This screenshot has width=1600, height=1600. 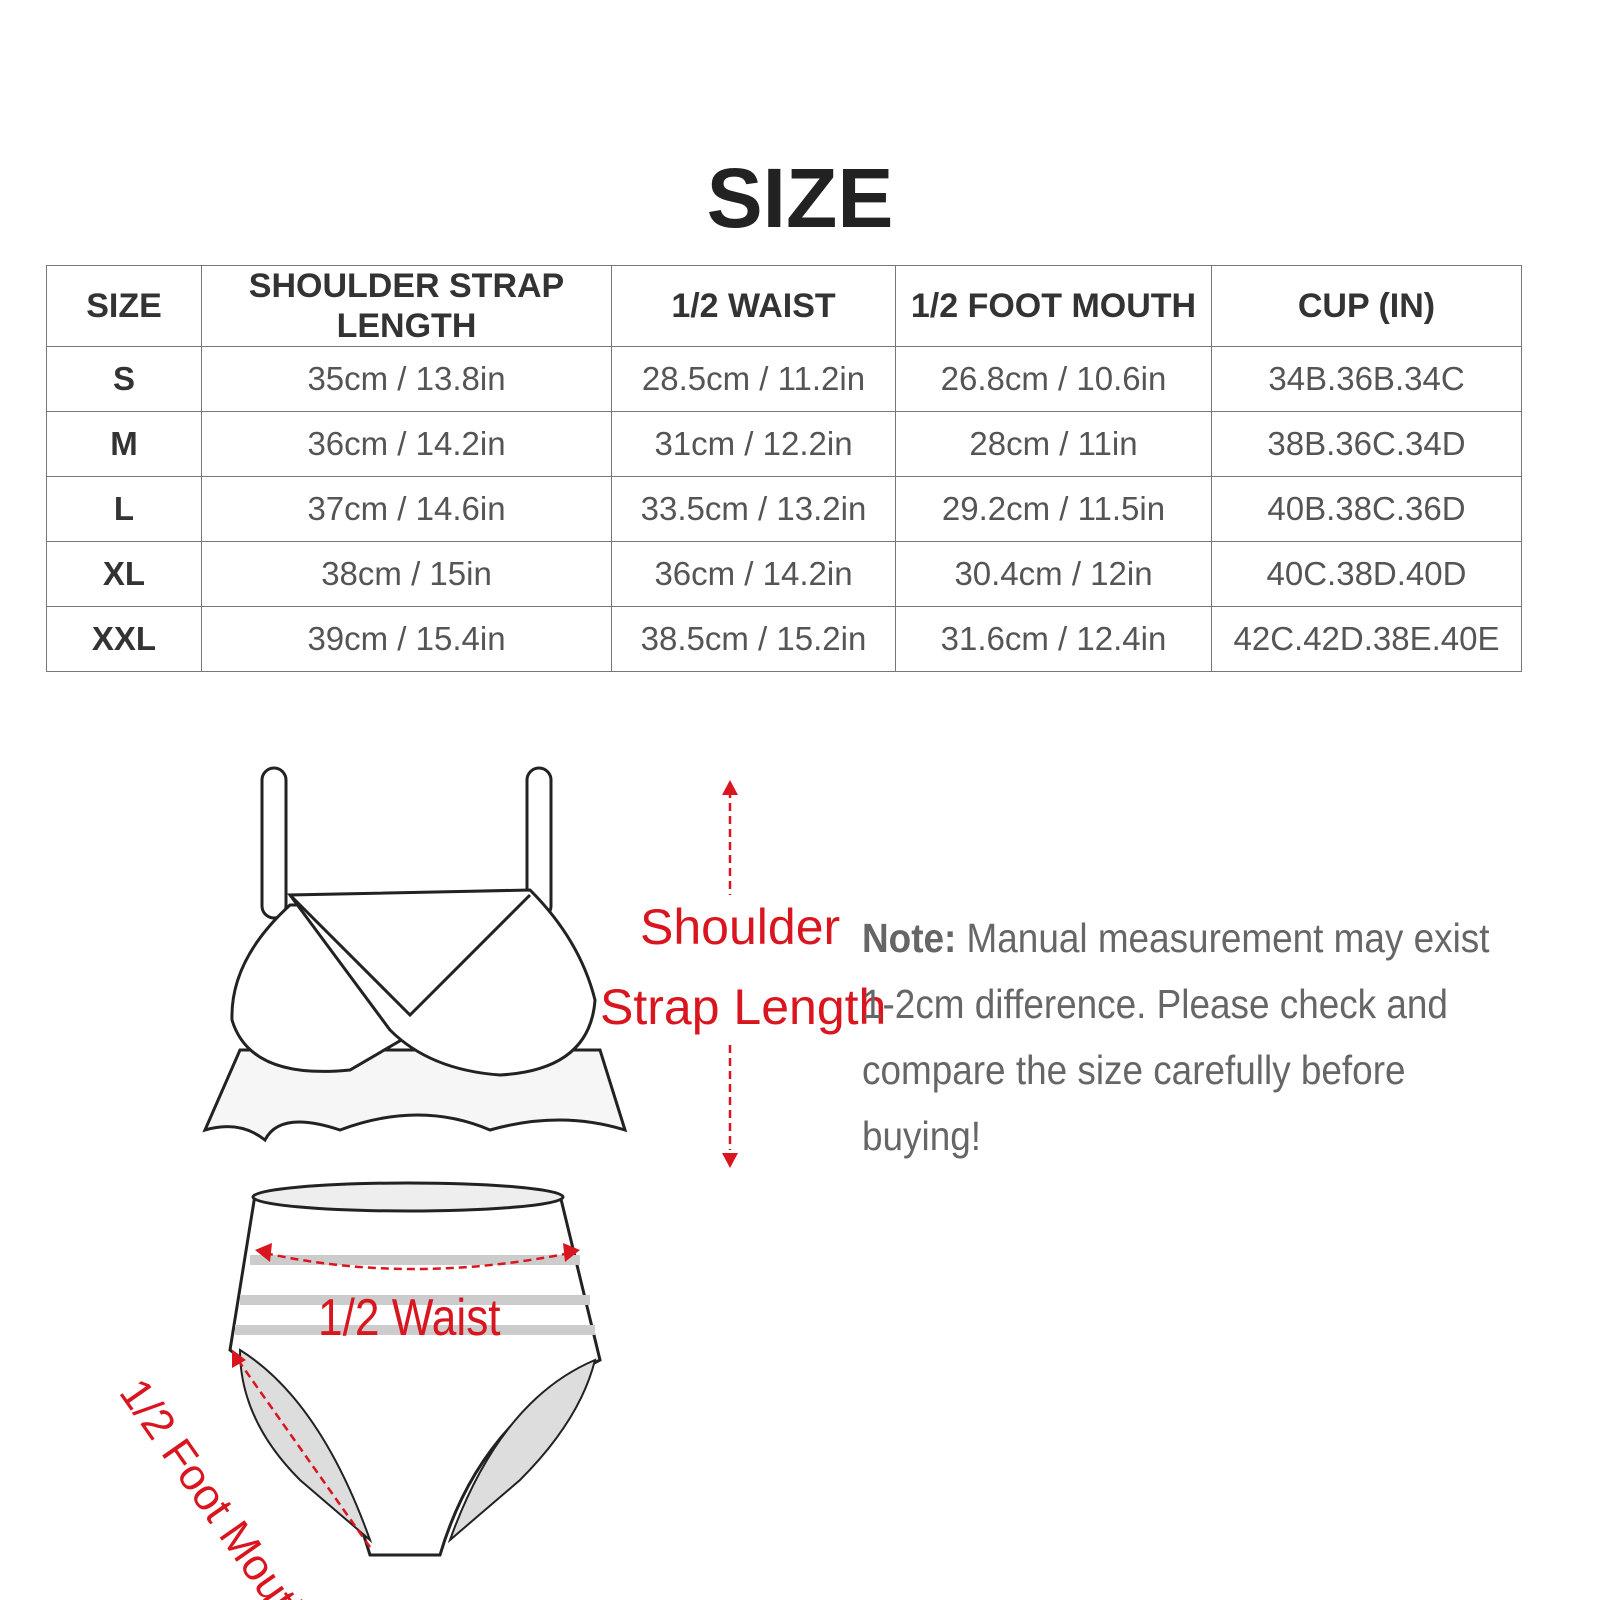 I want to click on value-cell: 29.2cm / 11.5in, so click(x=1053, y=509).